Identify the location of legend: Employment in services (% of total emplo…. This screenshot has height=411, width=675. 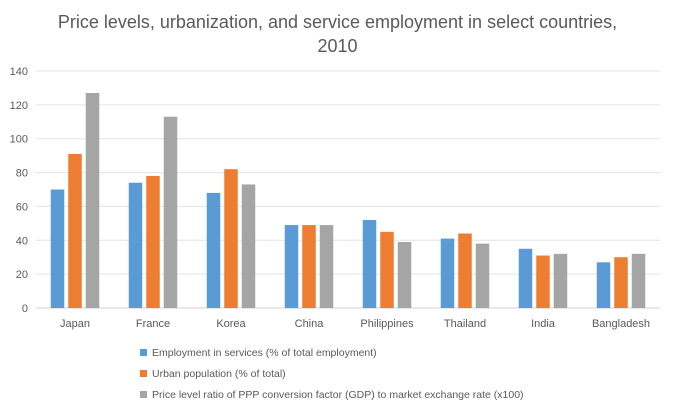
(332, 373).